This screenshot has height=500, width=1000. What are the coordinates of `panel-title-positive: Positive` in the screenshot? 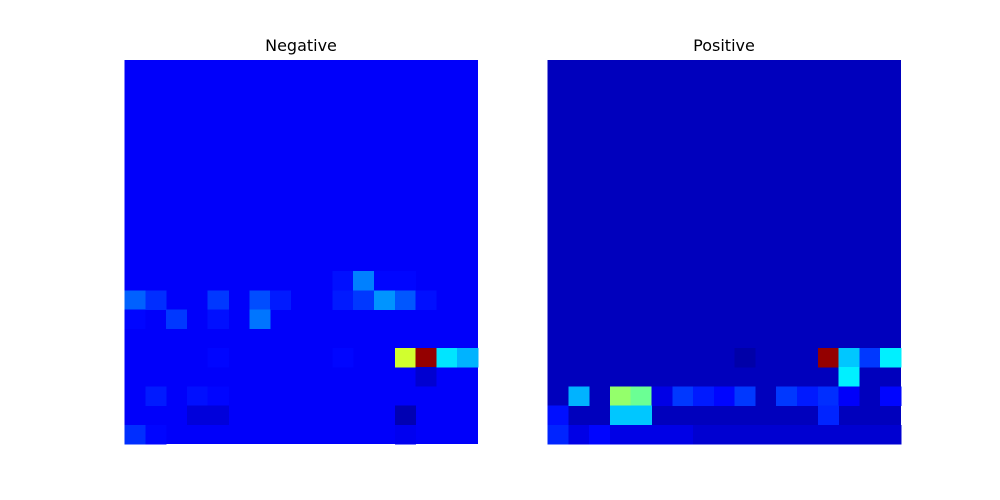 It's located at (724, 45).